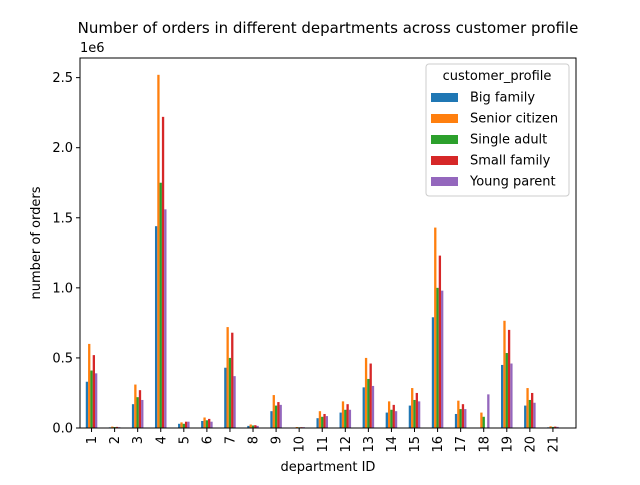 This screenshot has width=640, height=485. Describe the element at coordinates (414, 414) in the screenshot. I see `bar-dept-15-single-adult` at that location.